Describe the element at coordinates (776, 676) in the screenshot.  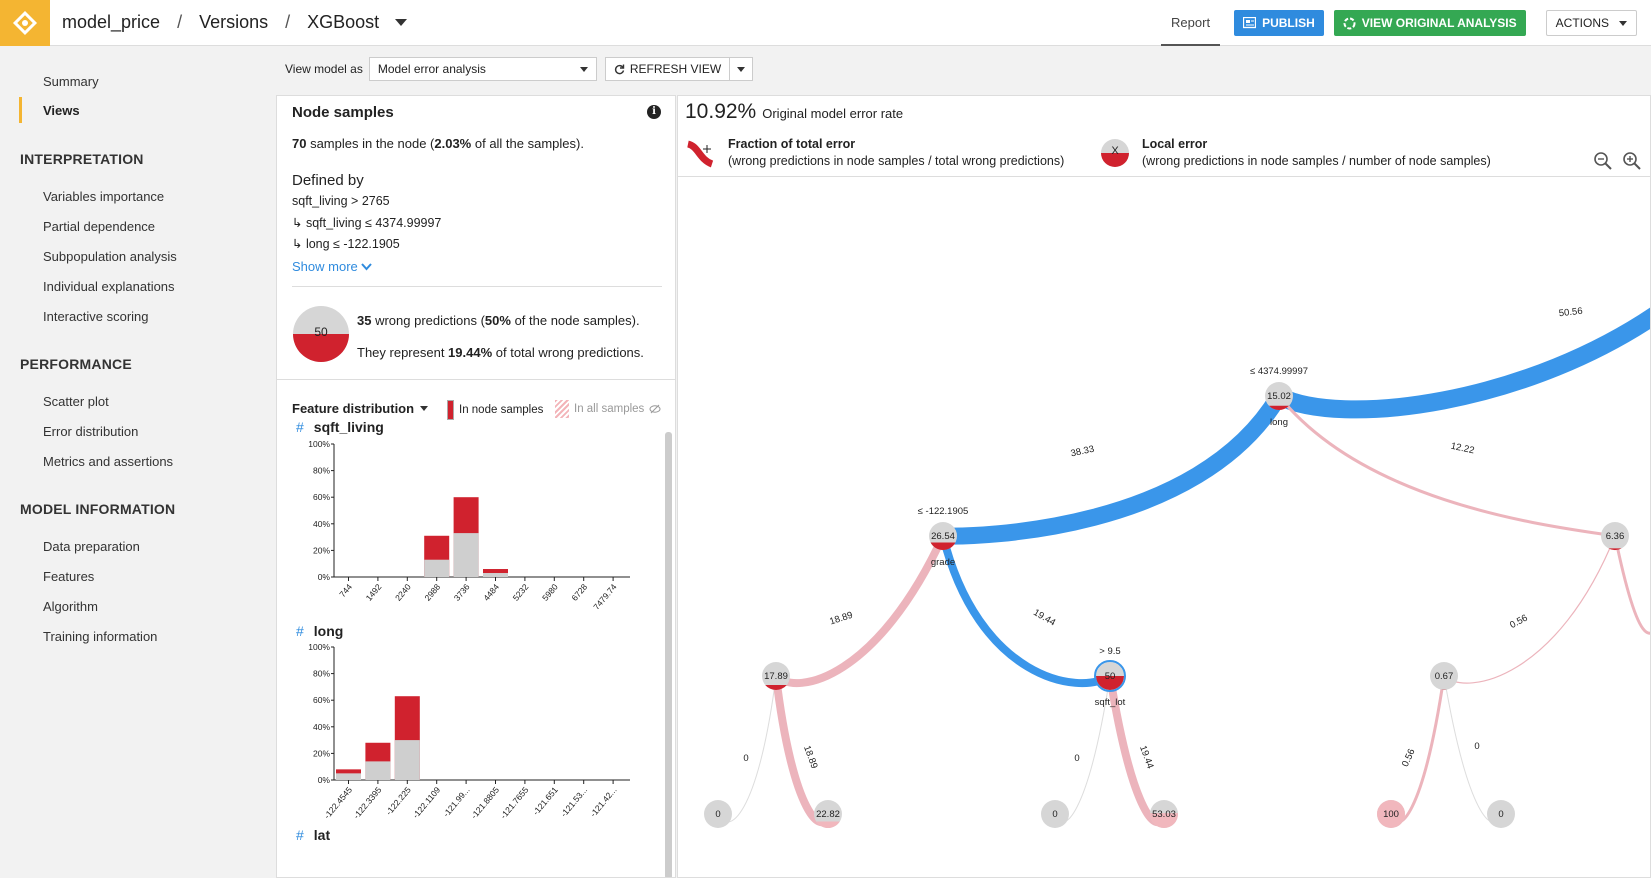
I see `tree-node-value: 17.89` at that location.